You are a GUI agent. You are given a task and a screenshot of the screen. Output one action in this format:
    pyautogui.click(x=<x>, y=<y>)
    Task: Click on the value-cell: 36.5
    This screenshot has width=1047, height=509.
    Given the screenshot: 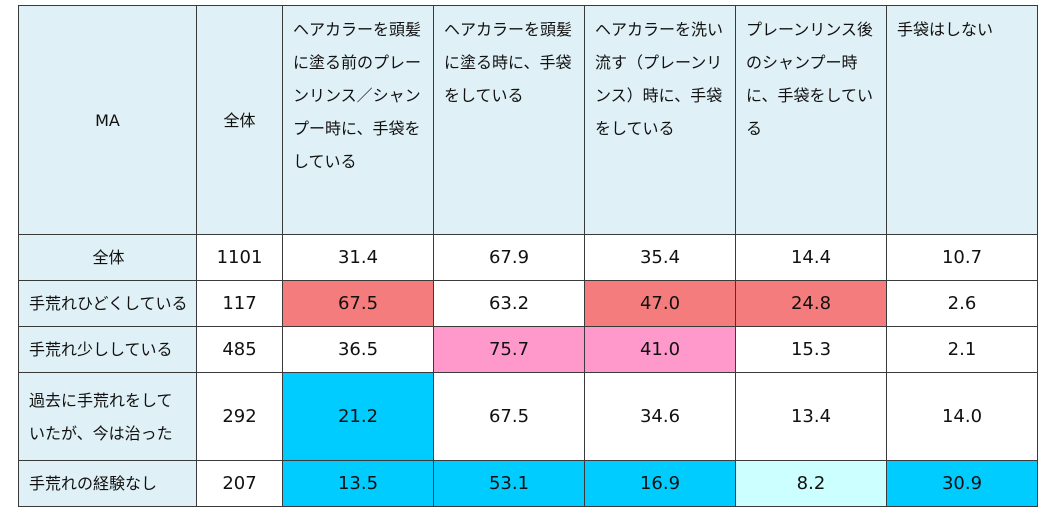 What is the action you would take?
    pyautogui.click(x=358, y=349)
    